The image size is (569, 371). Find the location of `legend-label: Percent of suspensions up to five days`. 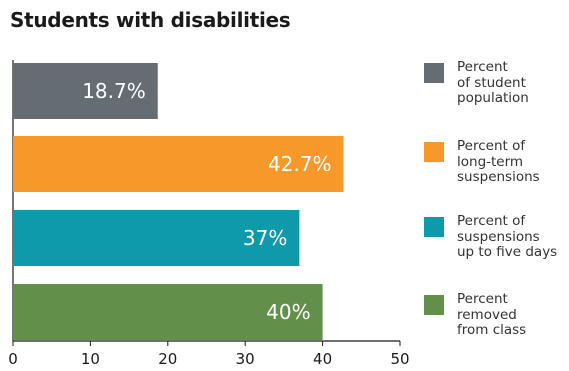

legend-label: Percent of suspensions up to five days is located at coordinates (507, 237).